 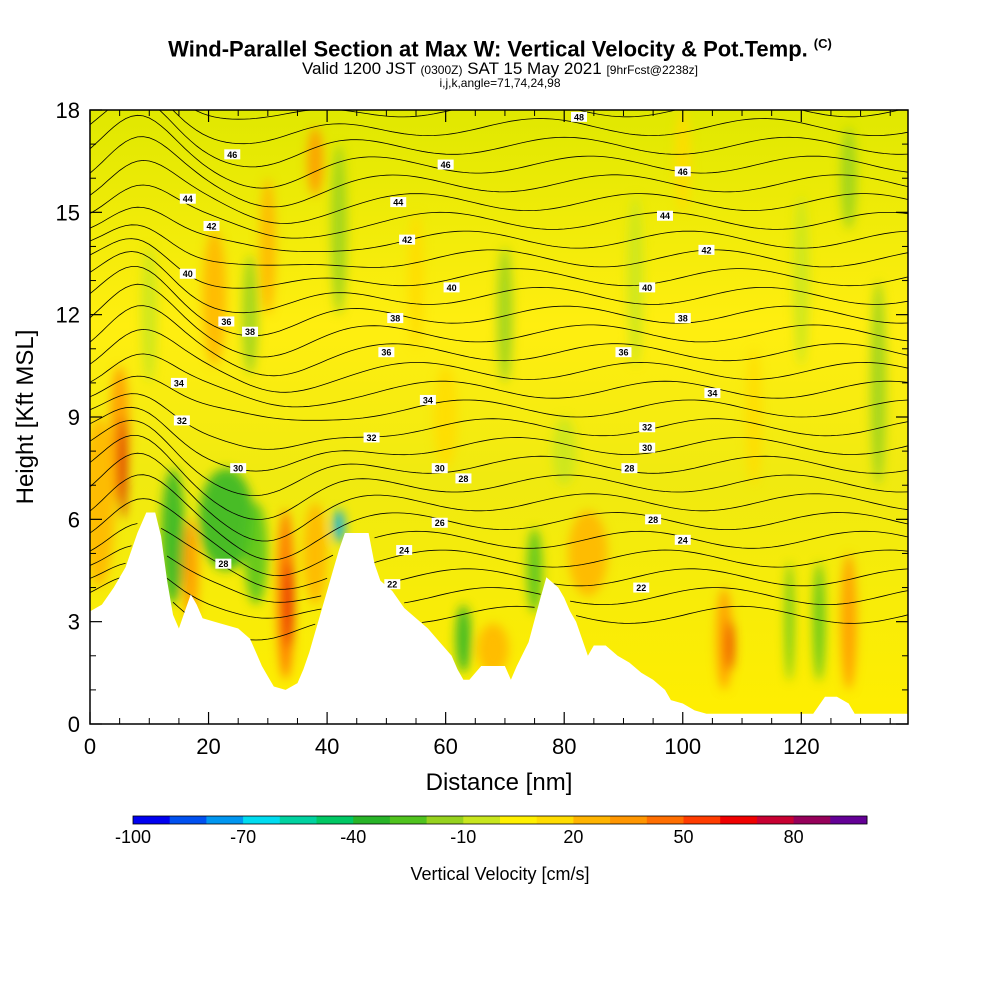 I want to click on copyright-mark: (C), so click(x=822, y=43).